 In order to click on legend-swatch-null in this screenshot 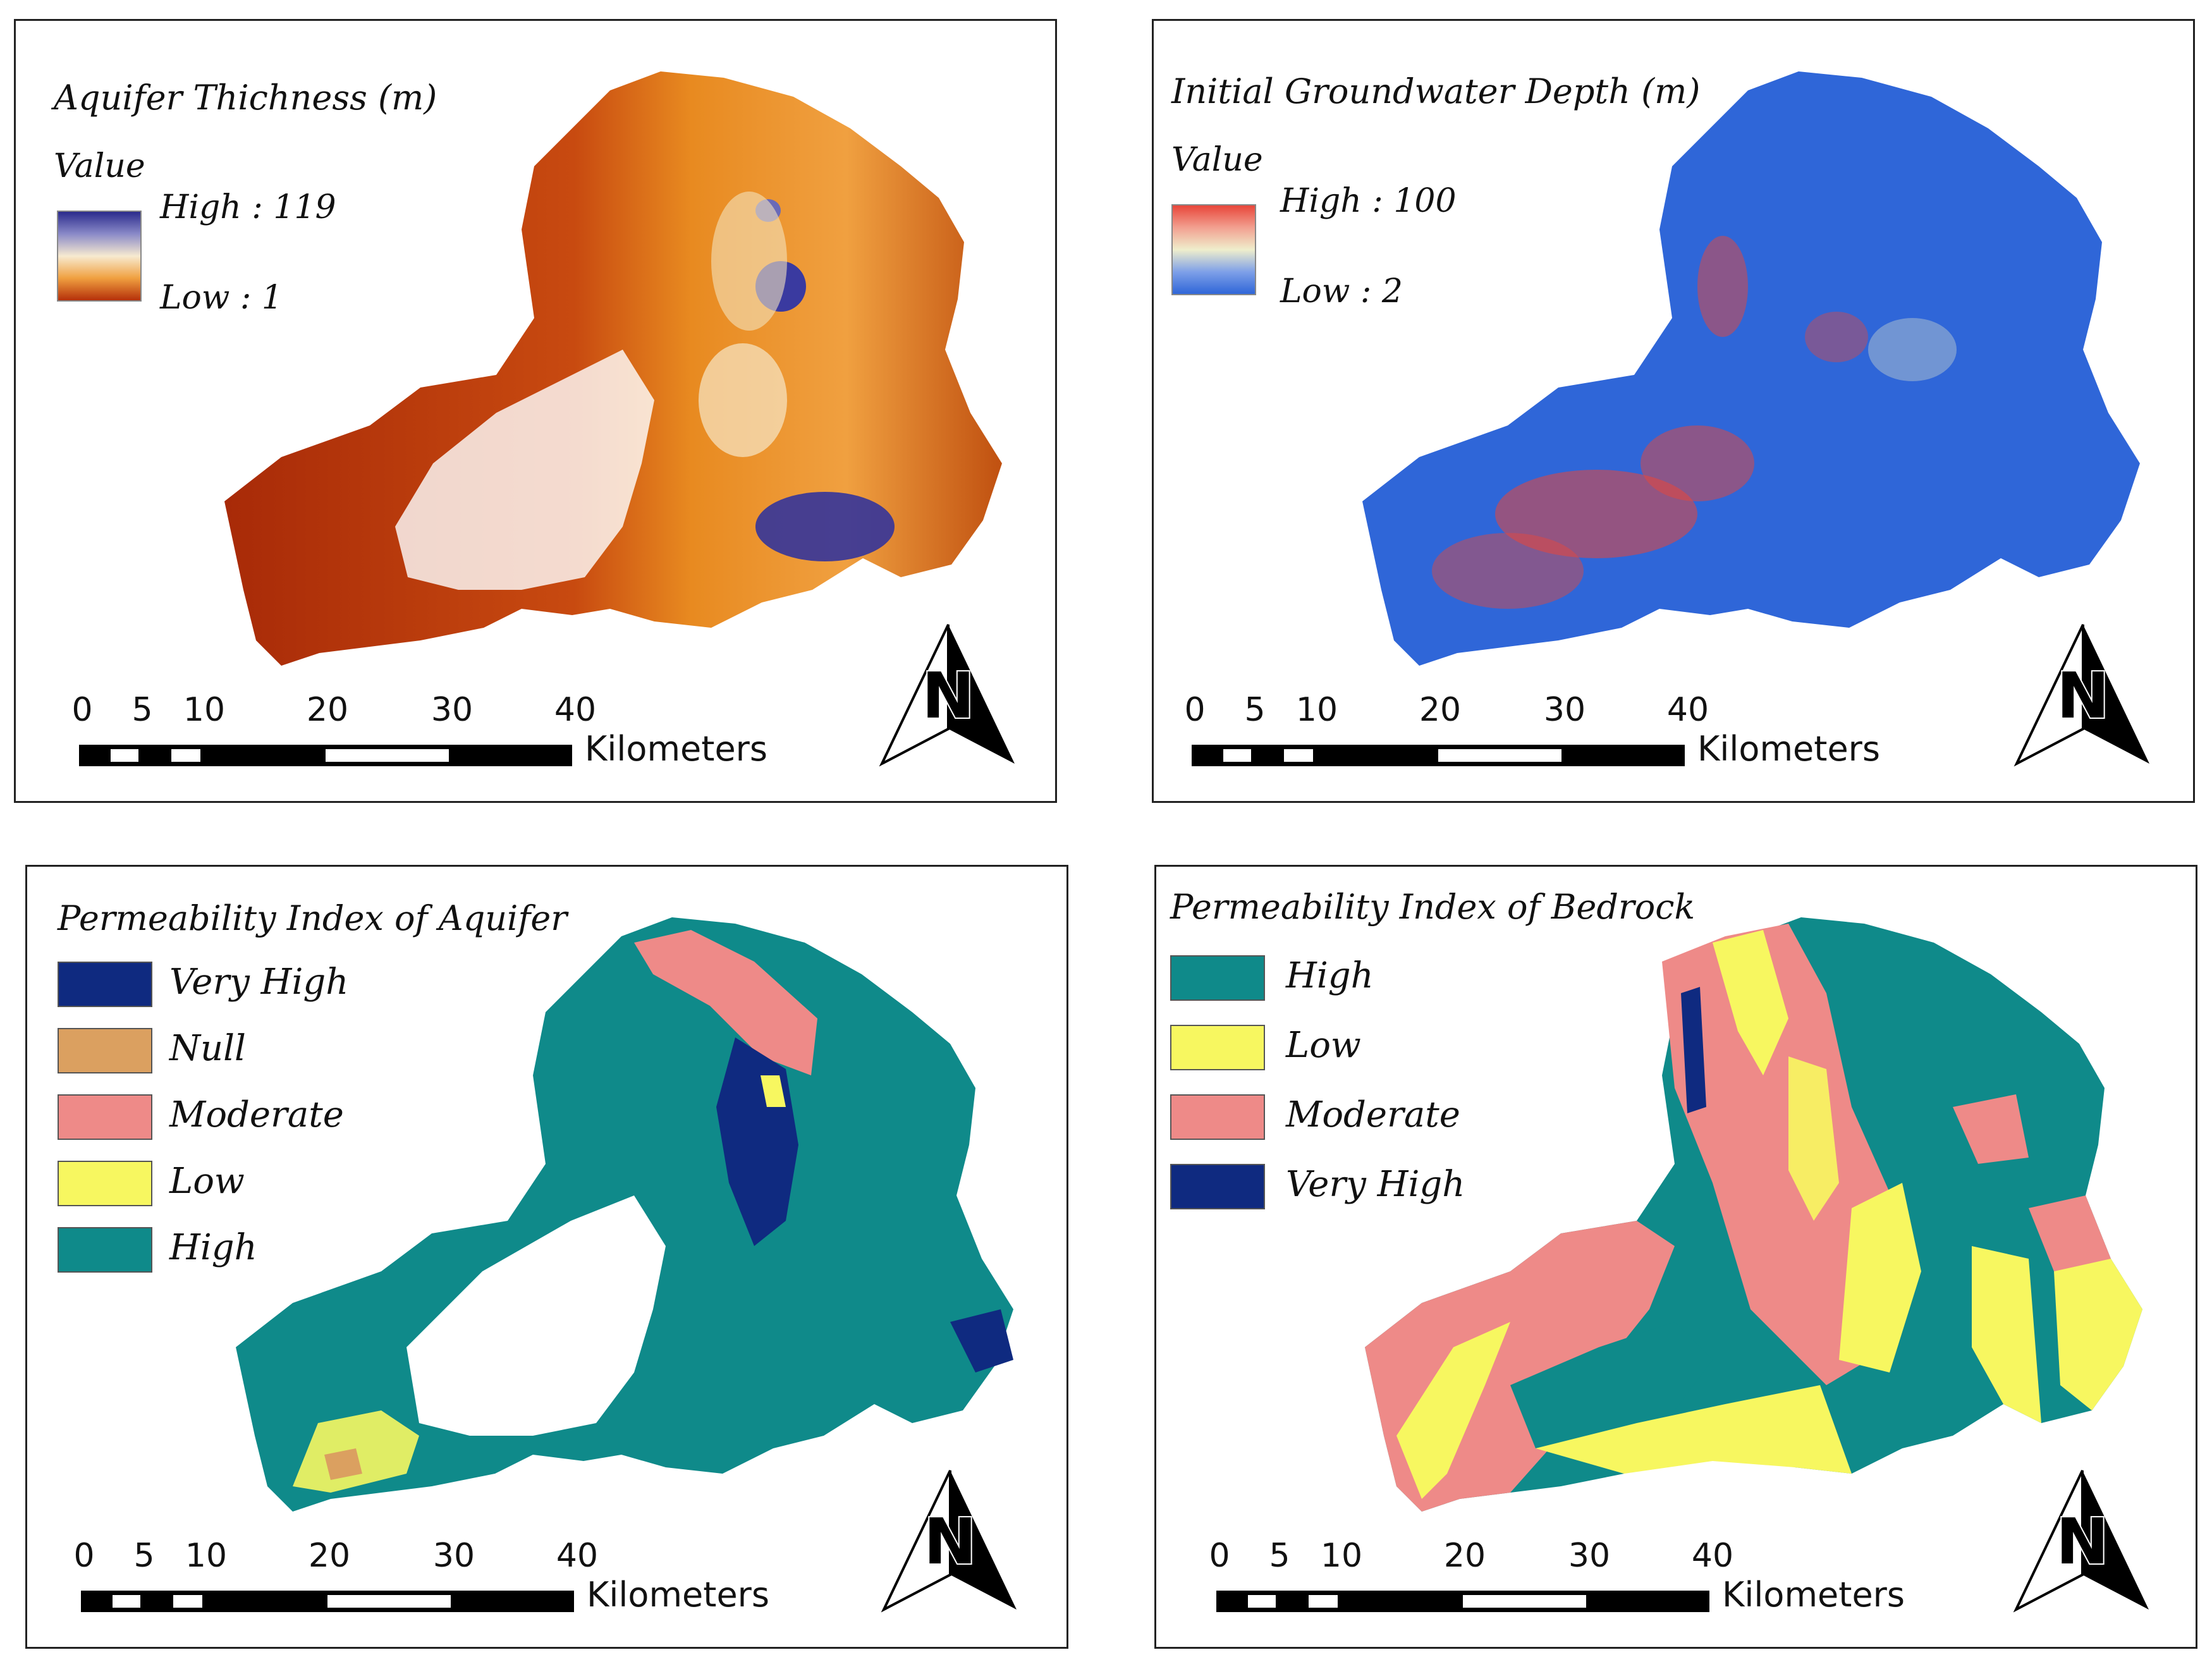, I will do `click(105, 1050)`.